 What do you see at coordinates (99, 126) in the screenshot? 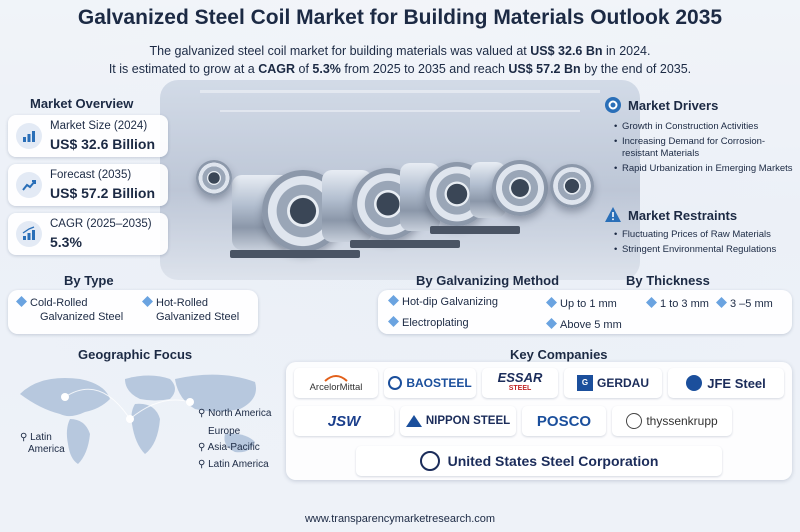
I see `stat-label: Market Size (2024)` at bounding box center [99, 126].